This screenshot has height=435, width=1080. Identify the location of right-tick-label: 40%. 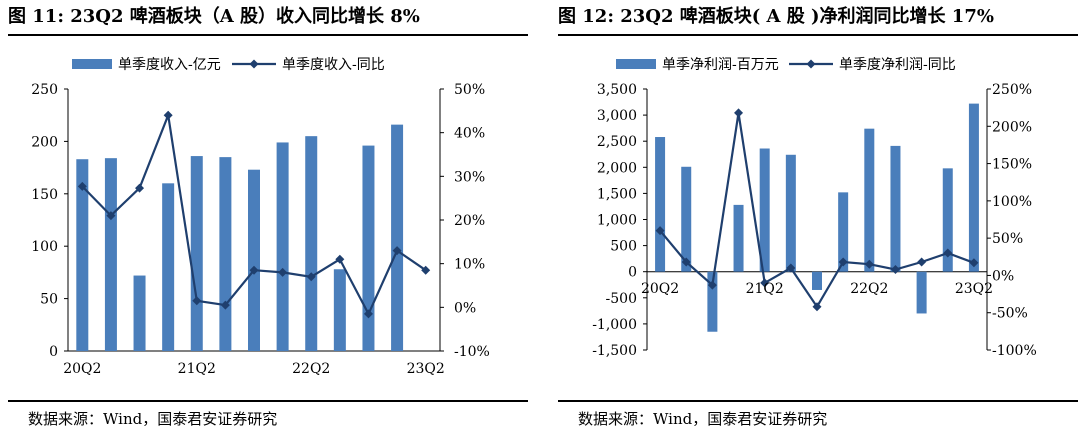
(469, 134).